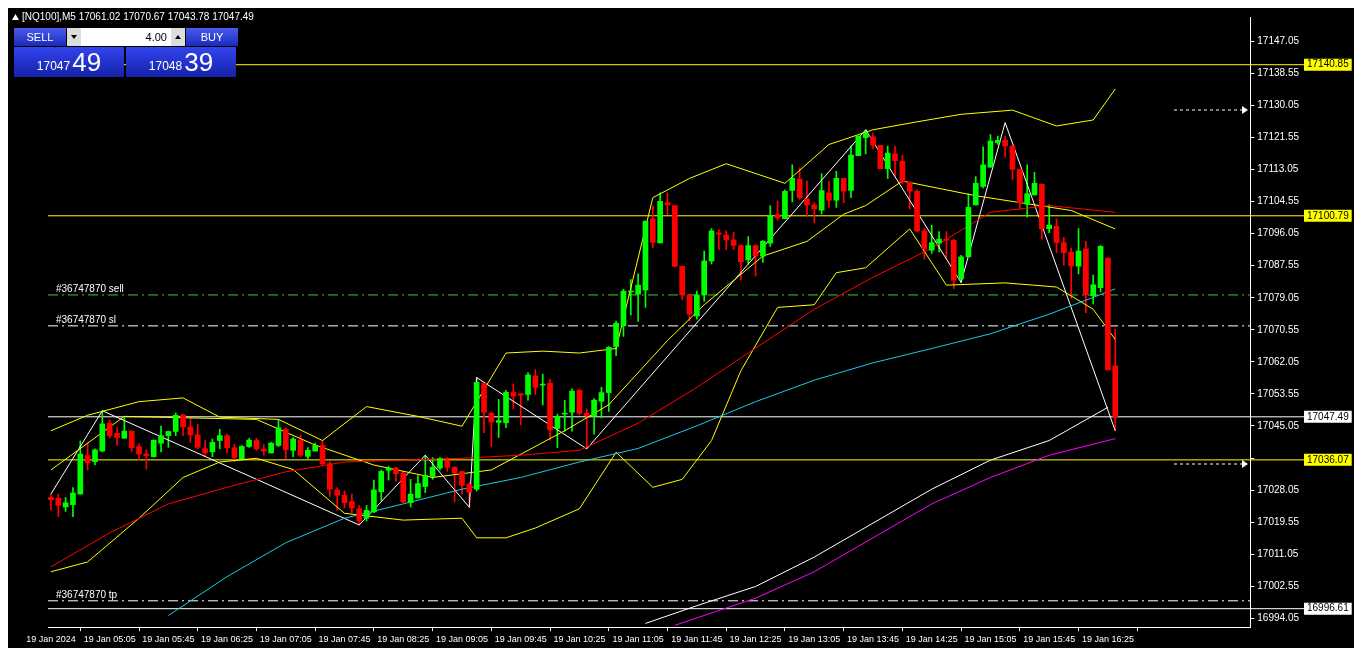  Describe the element at coordinates (53, 67) in the screenshot. I see `annotation: 17047` at that location.